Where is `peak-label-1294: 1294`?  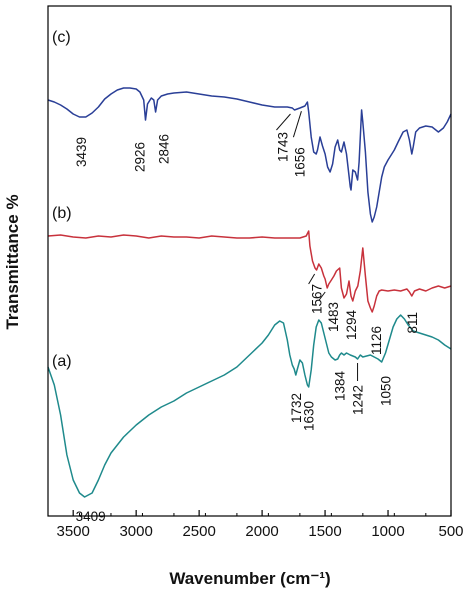 peak-label-1294: 1294 is located at coordinates (351, 325).